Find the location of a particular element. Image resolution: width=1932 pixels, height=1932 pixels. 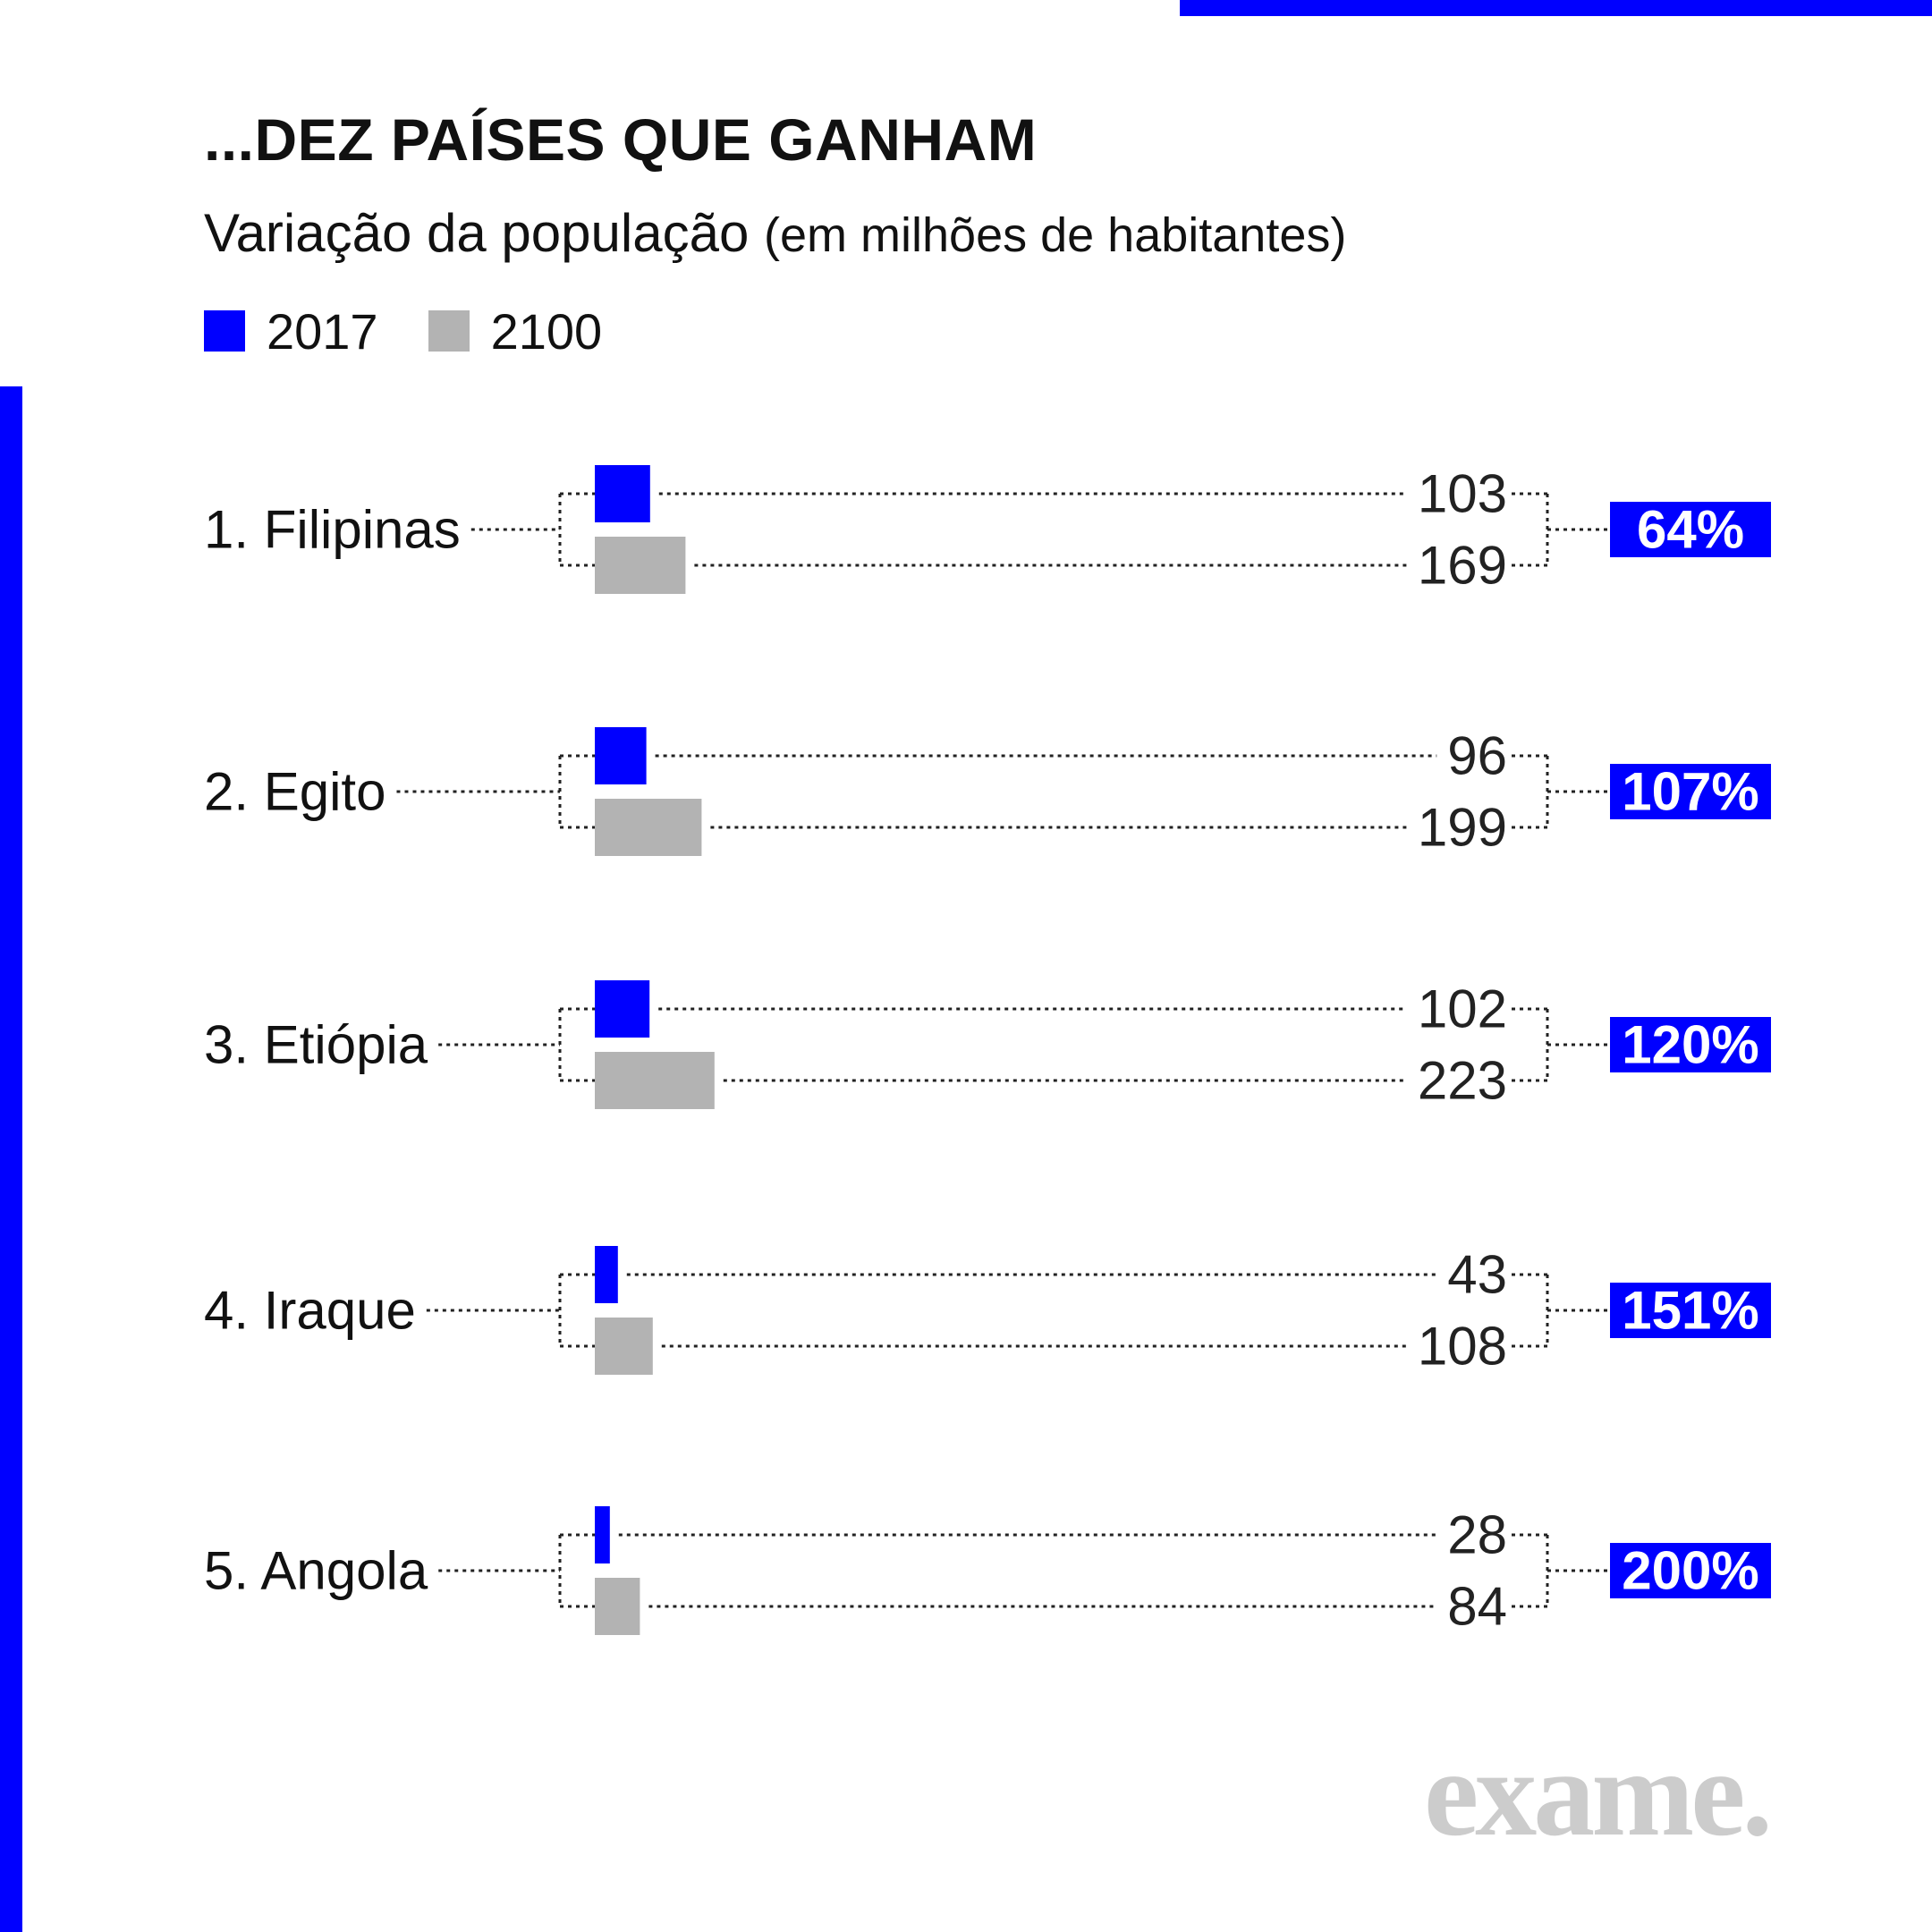

value-label-2017: 43 is located at coordinates (1477, 1275).